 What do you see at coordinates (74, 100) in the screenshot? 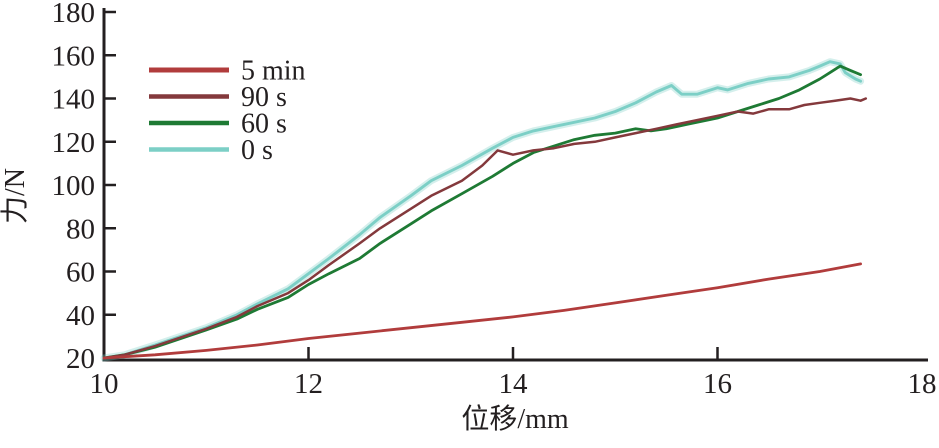
I see `y-tick-label: 140` at bounding box center [74, 100].